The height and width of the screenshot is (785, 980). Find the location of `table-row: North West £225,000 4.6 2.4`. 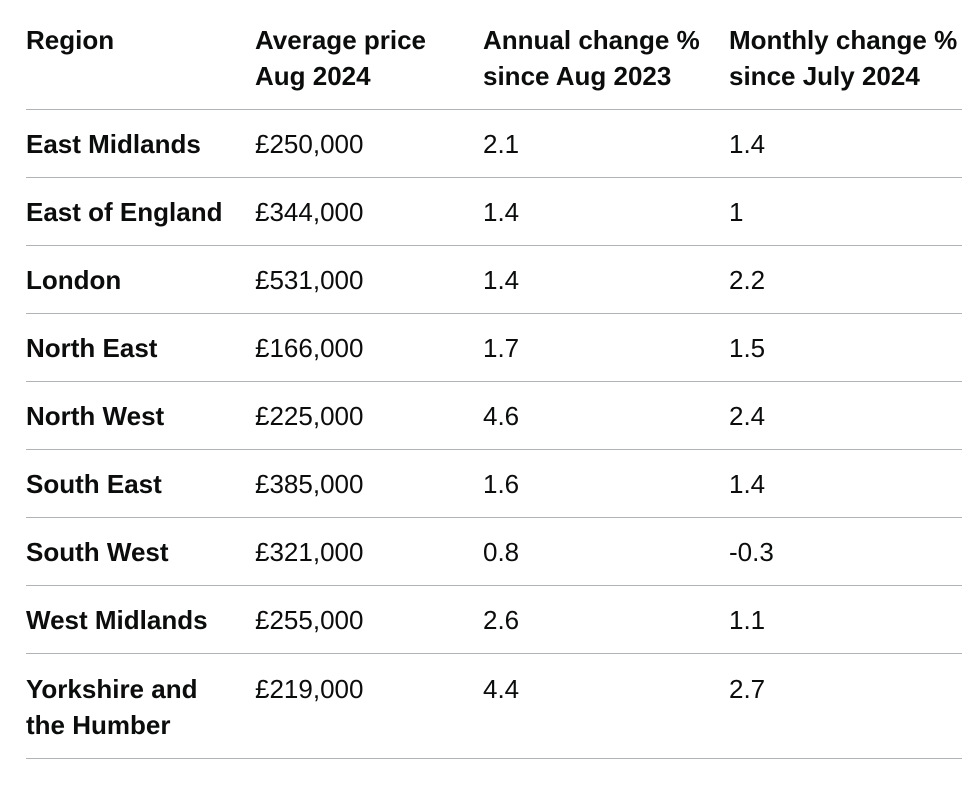

table-row: North West £225,000 4.6 2.4 is located at coordinates (494, 416).